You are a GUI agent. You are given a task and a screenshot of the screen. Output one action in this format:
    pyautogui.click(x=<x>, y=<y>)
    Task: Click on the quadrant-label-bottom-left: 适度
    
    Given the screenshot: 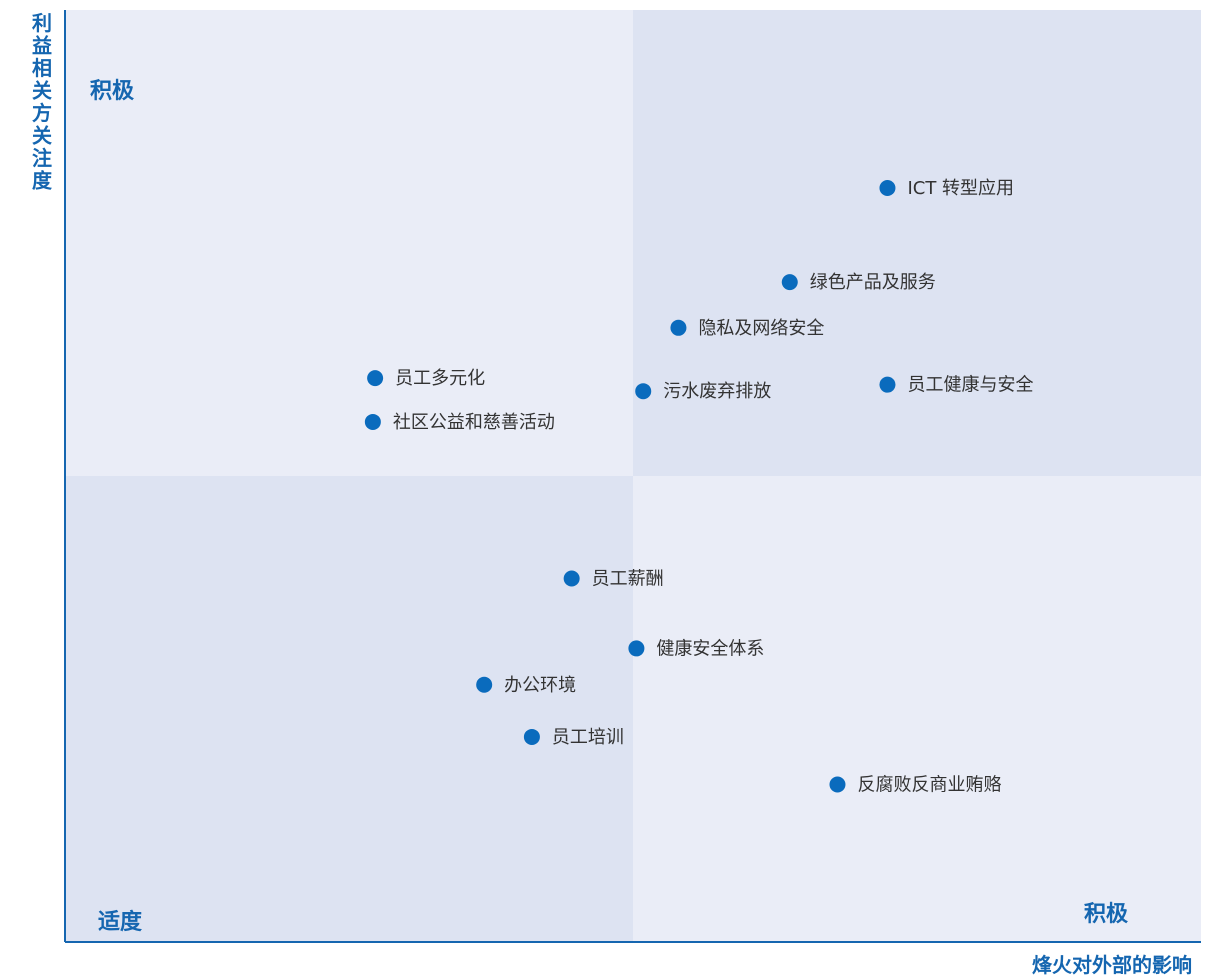 What is the action you would take?
    pyautogui.click(x=120, y=922)
    